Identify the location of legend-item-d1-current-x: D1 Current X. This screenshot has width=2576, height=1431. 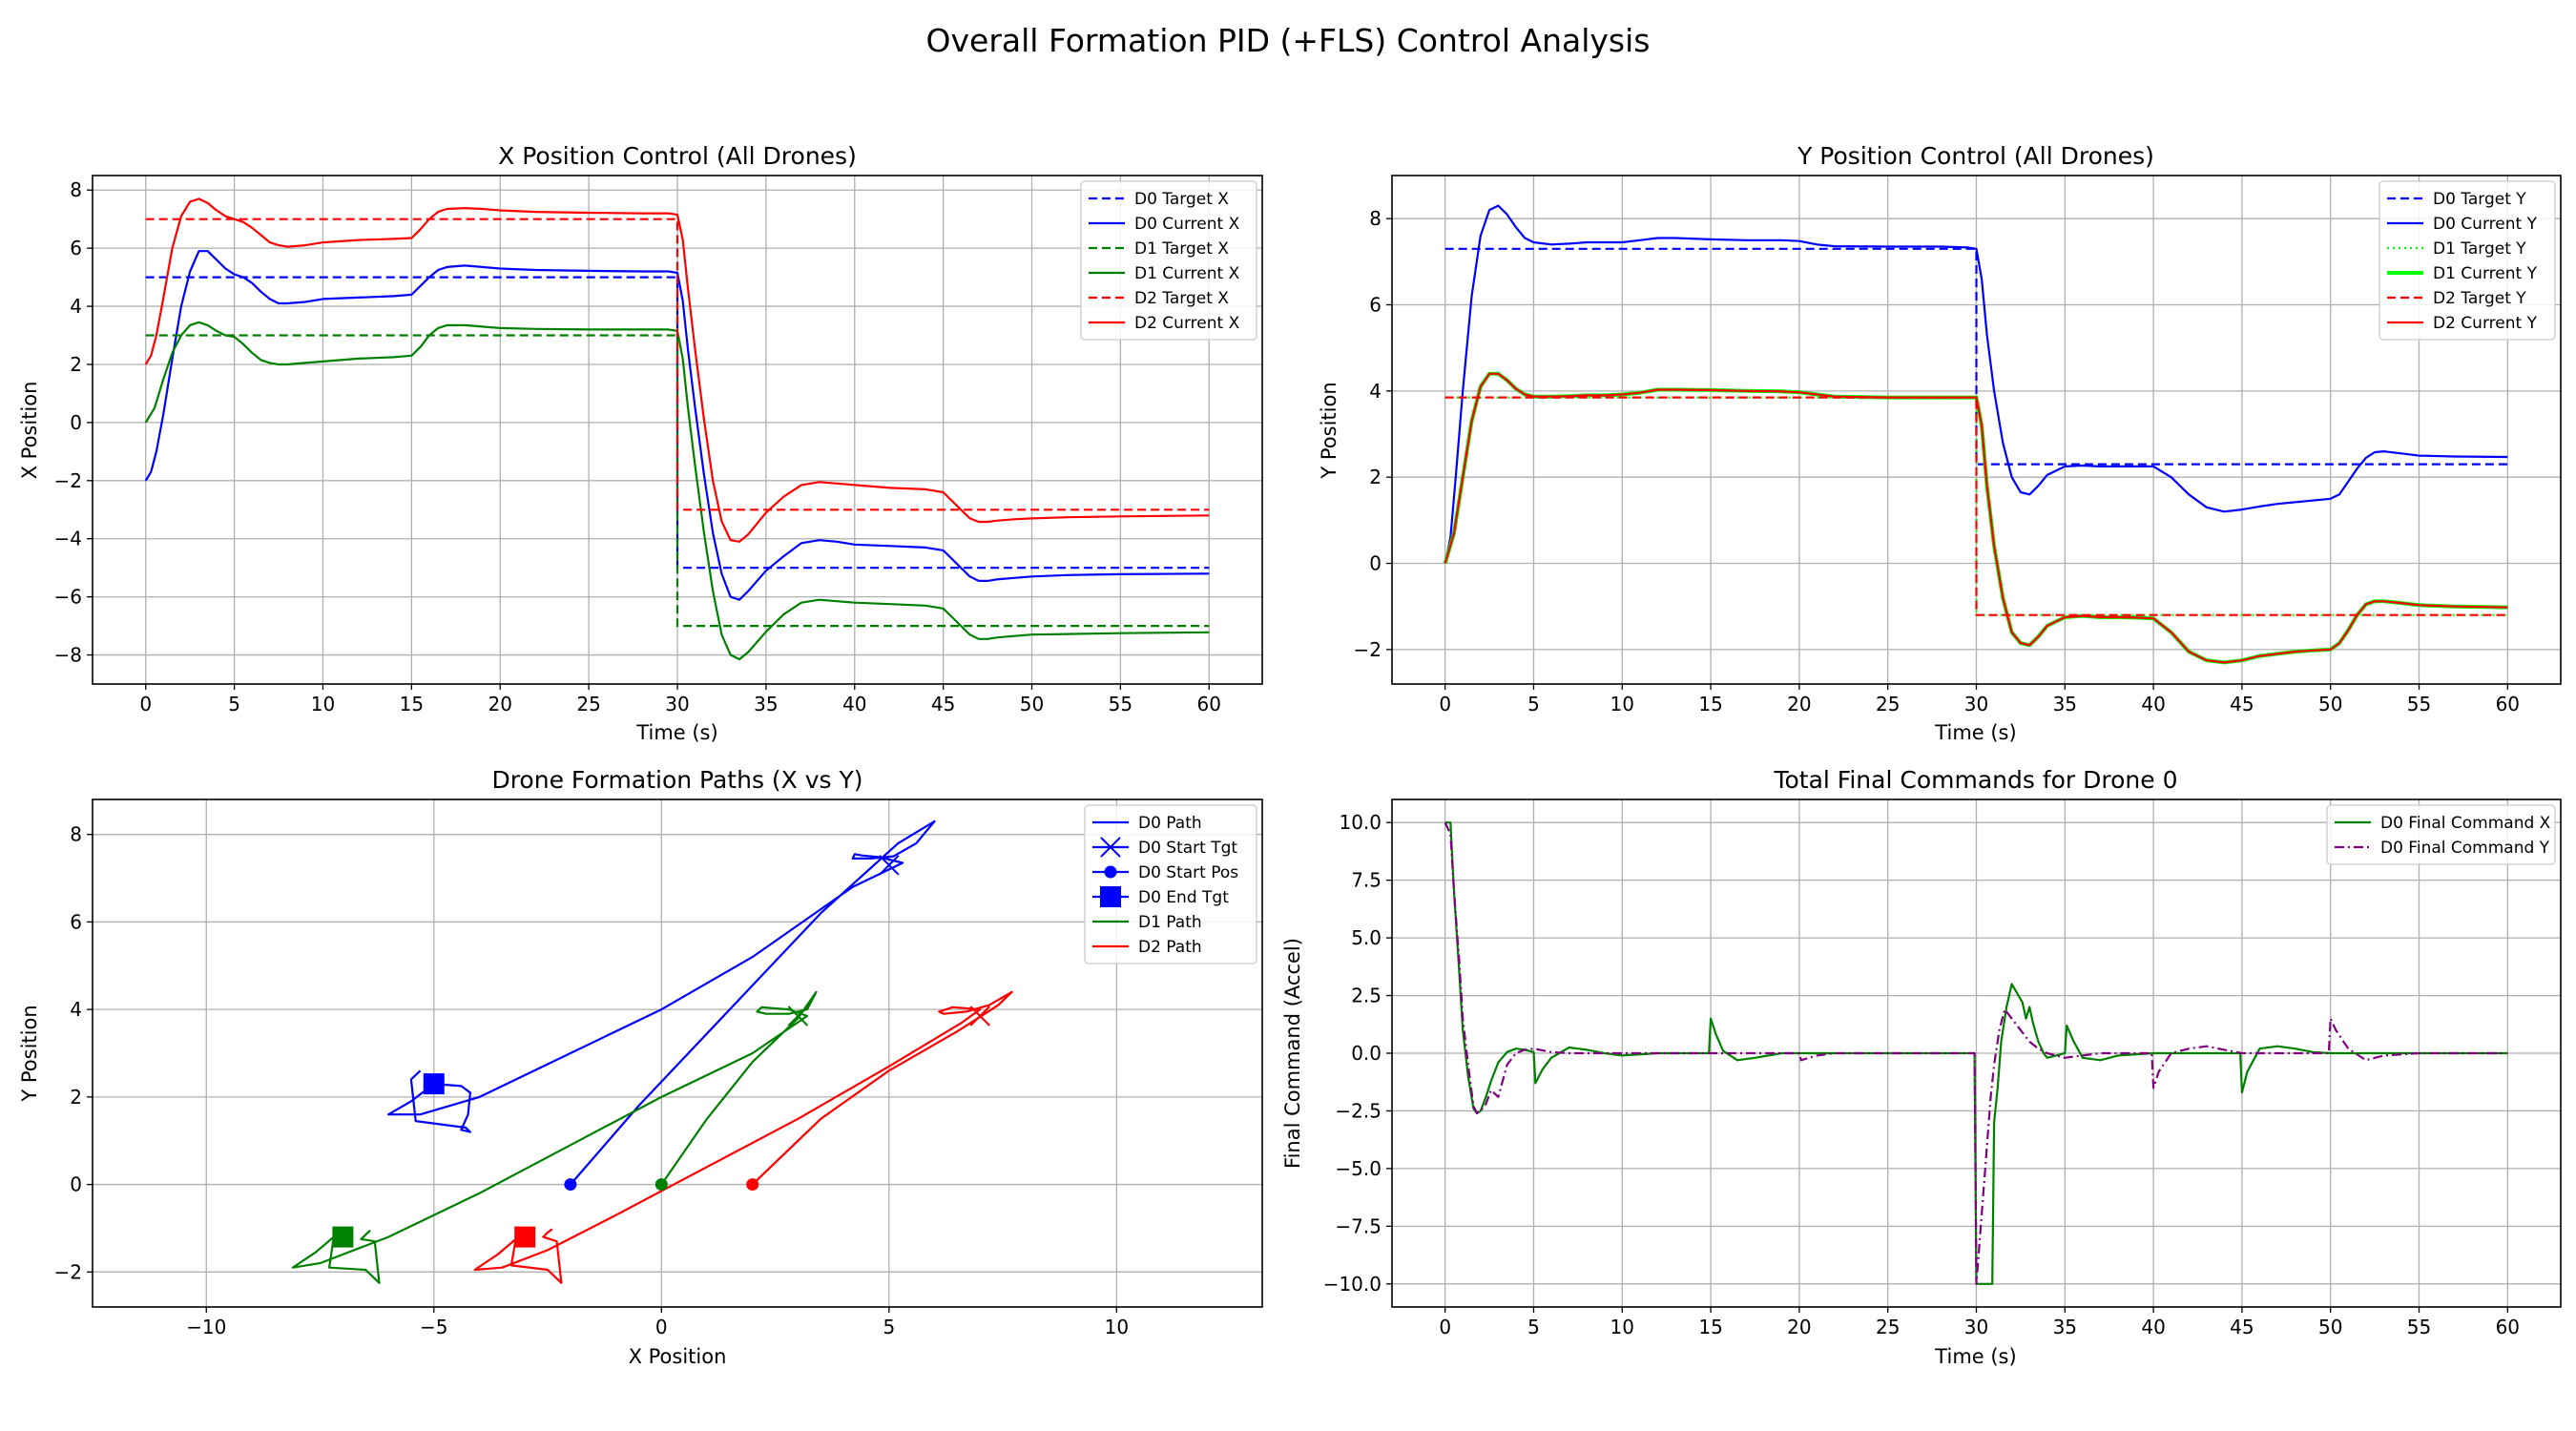
(1164, 273).